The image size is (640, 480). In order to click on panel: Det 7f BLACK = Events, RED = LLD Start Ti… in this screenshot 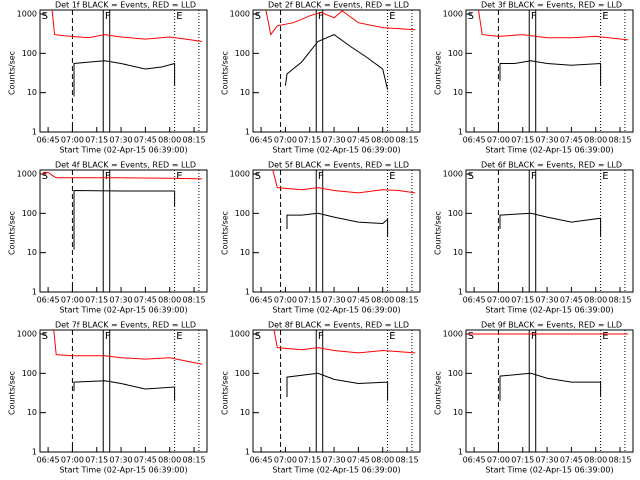, I will do `click(108, 398)`.